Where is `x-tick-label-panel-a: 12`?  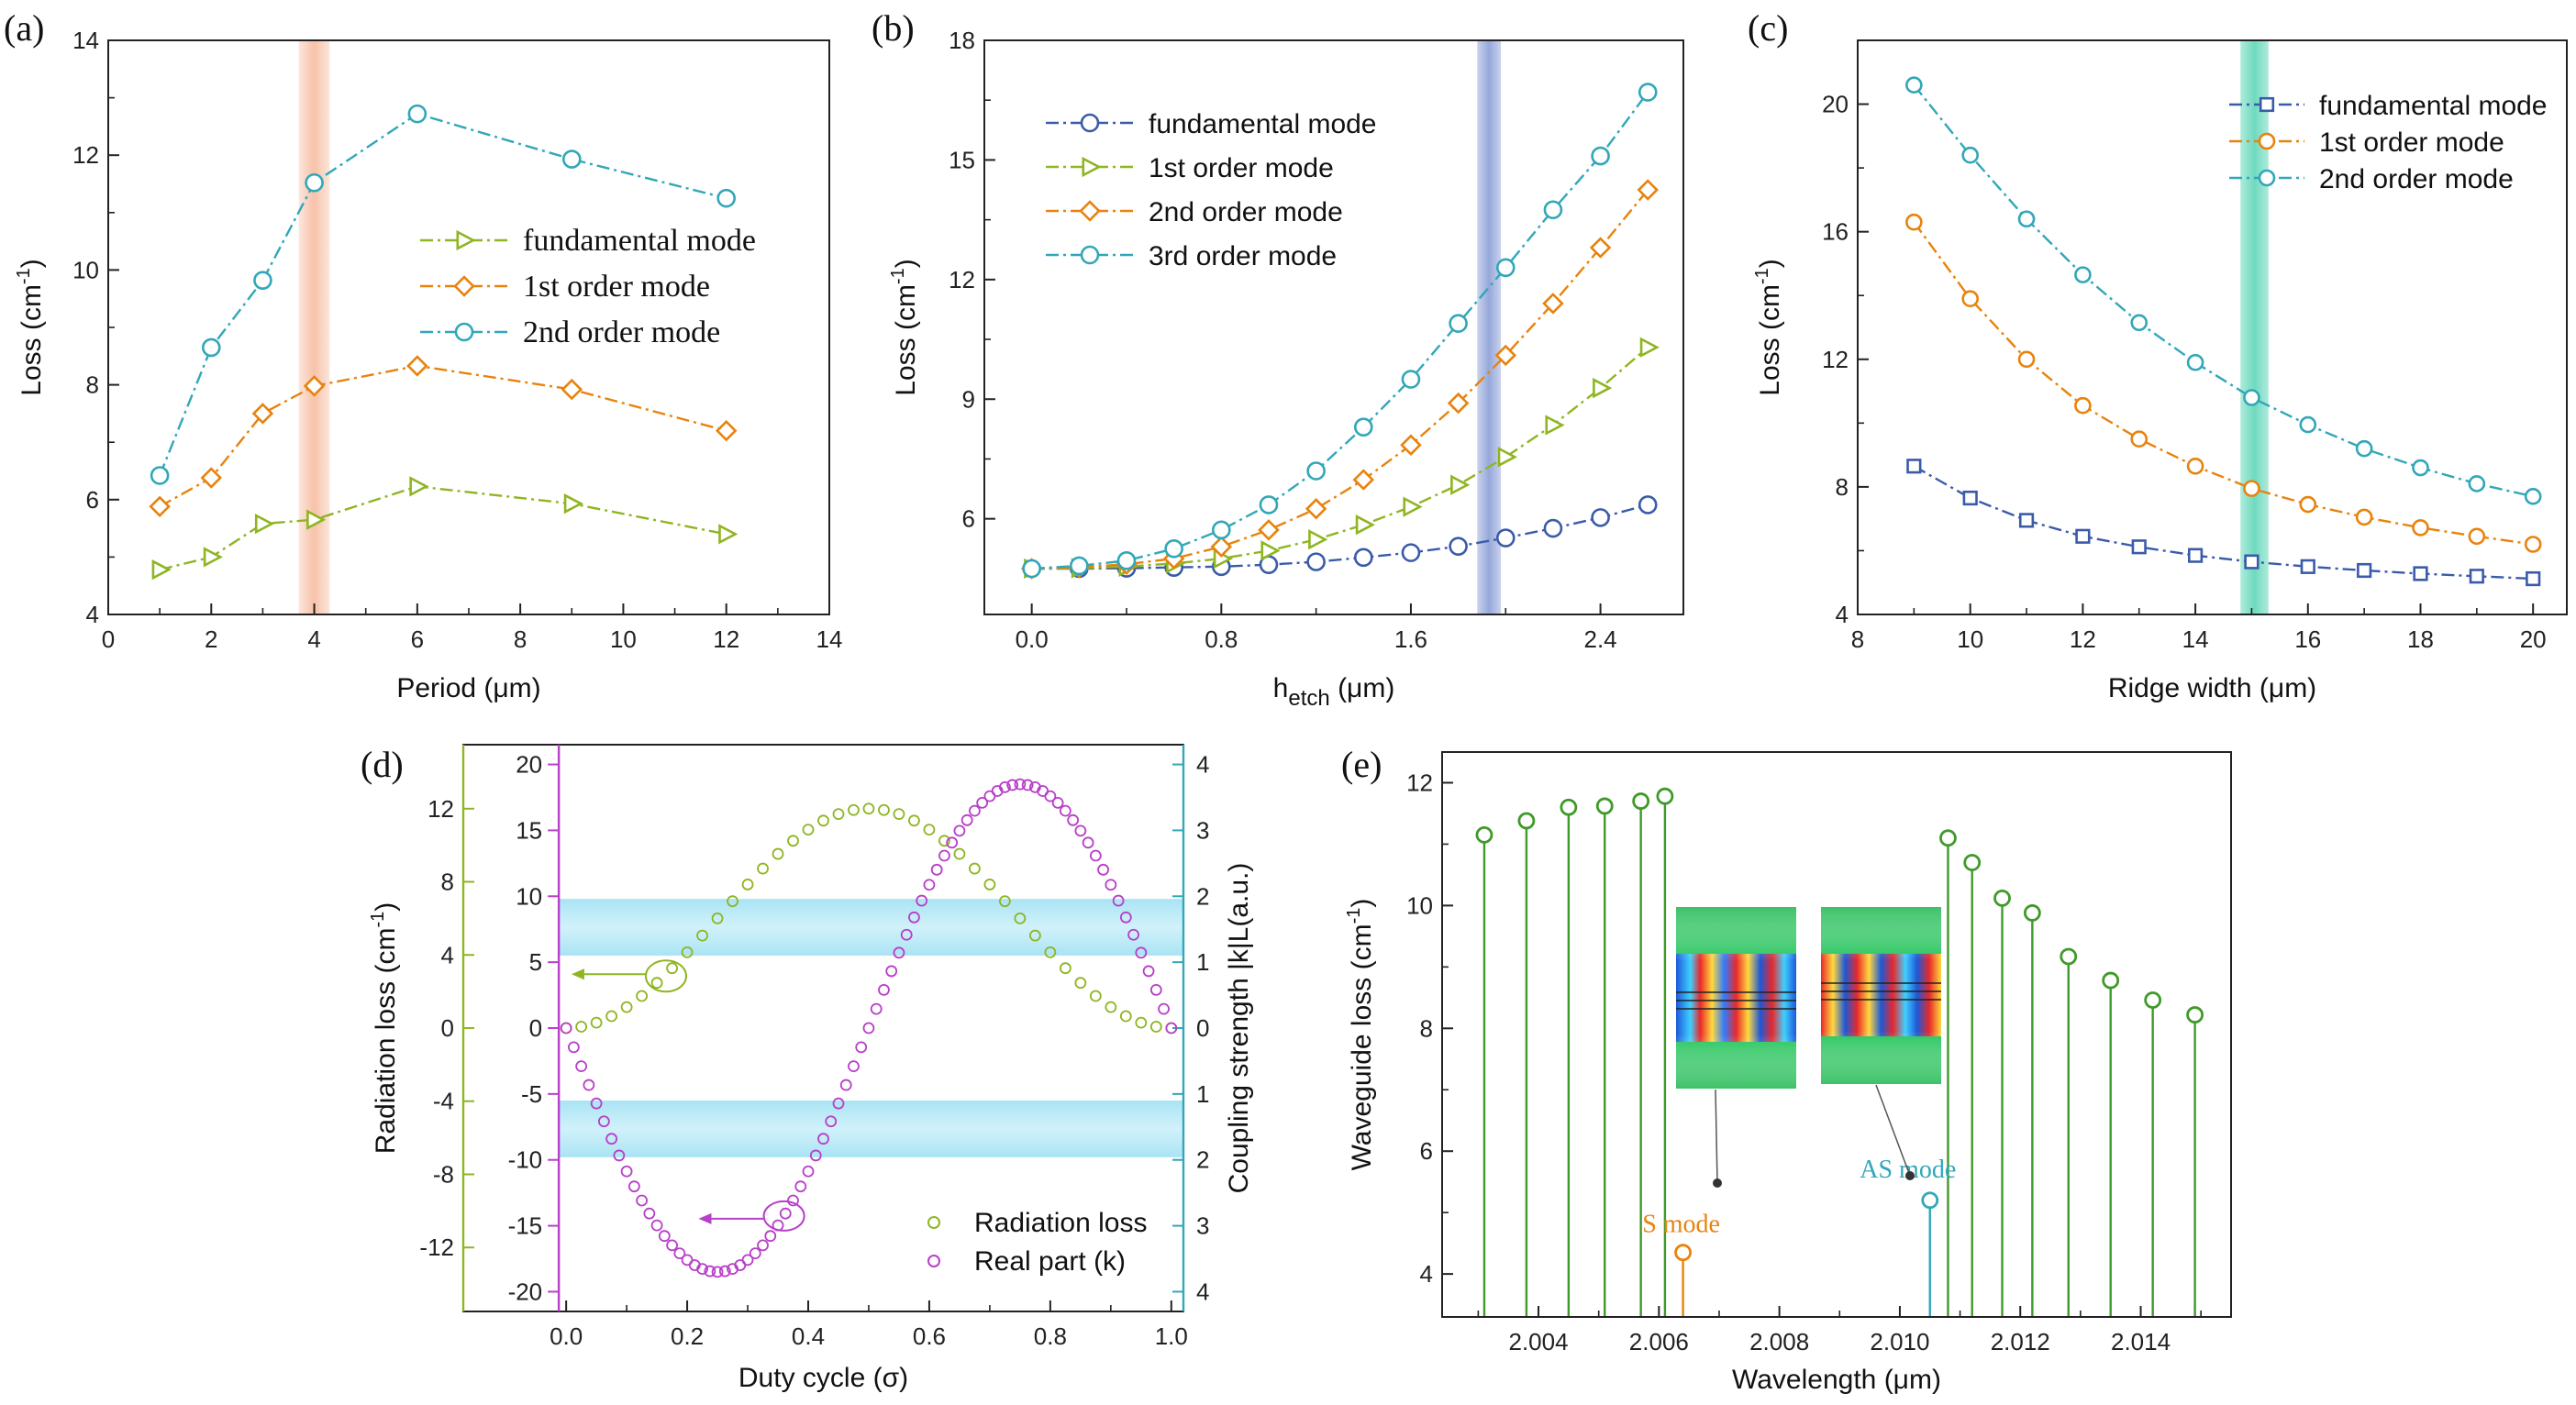 x-tick-label-panel-a: 12 is located at coordinates (726, 639).